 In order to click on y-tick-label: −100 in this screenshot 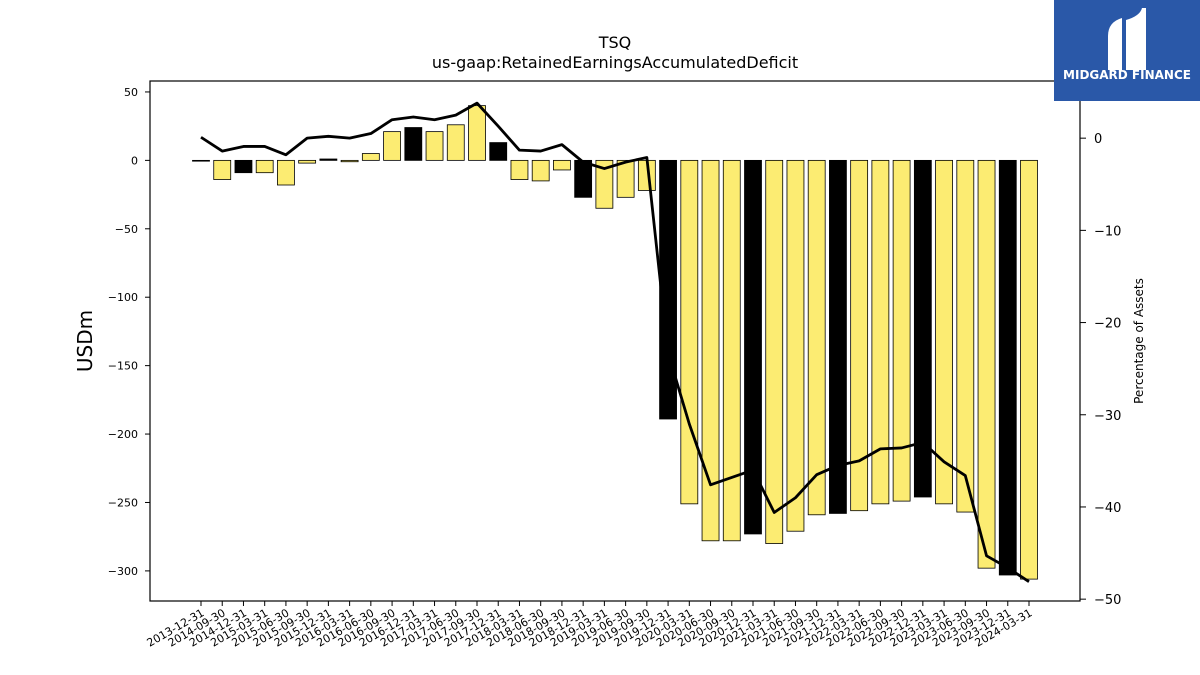, I will do `click(123, 297)`.